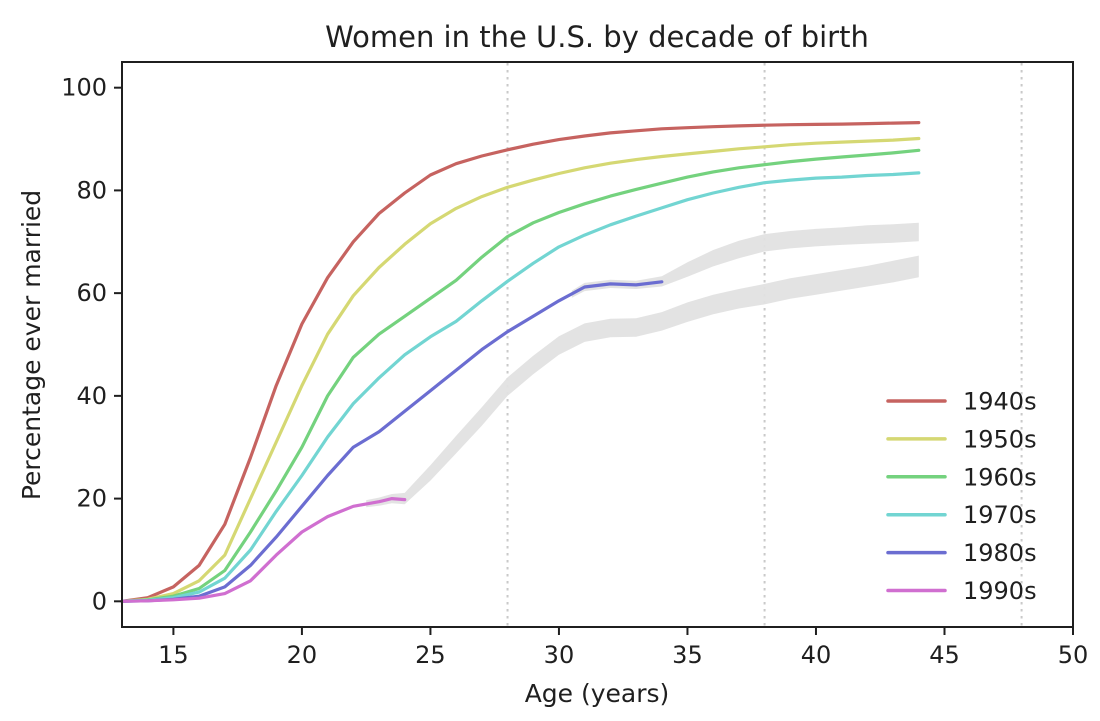  What do you see at coordinates (91, 499) in the screenshot?
I see `y-tick-label-20: 20` at bounding box center [91, 499].